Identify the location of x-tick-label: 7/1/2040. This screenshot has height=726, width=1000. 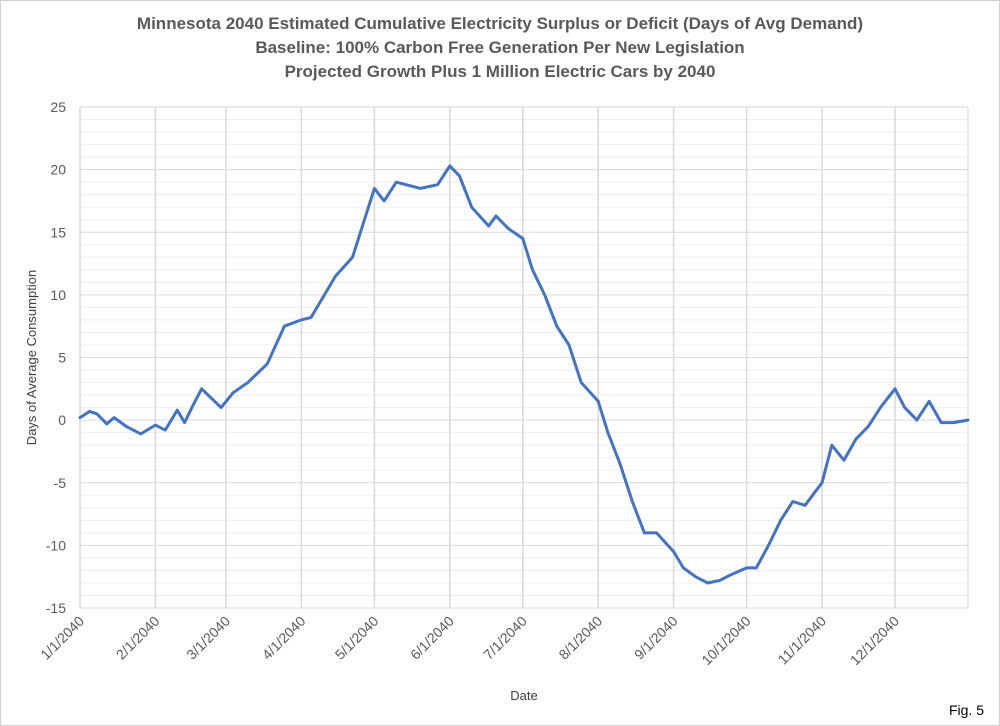
(505, 638).